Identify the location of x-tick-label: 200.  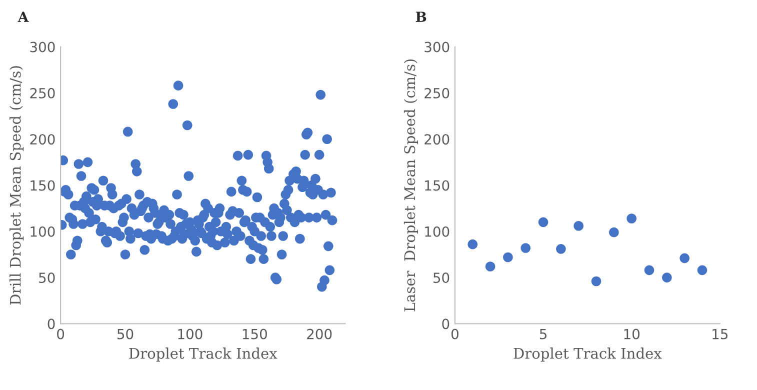
(319, 334).